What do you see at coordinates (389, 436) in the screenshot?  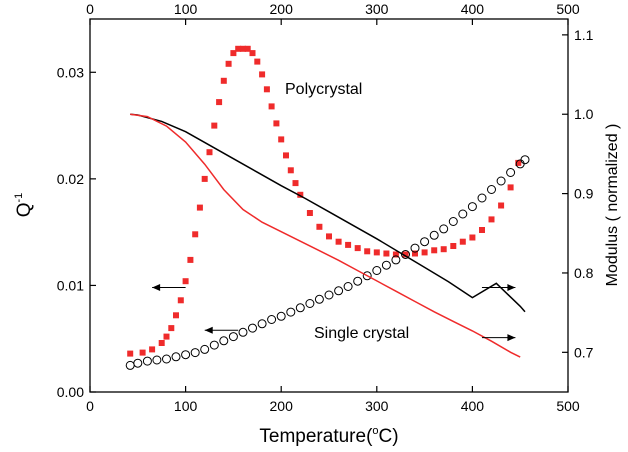 I see `x-axis-label-unit: C)` at bounding box center [389, 436].